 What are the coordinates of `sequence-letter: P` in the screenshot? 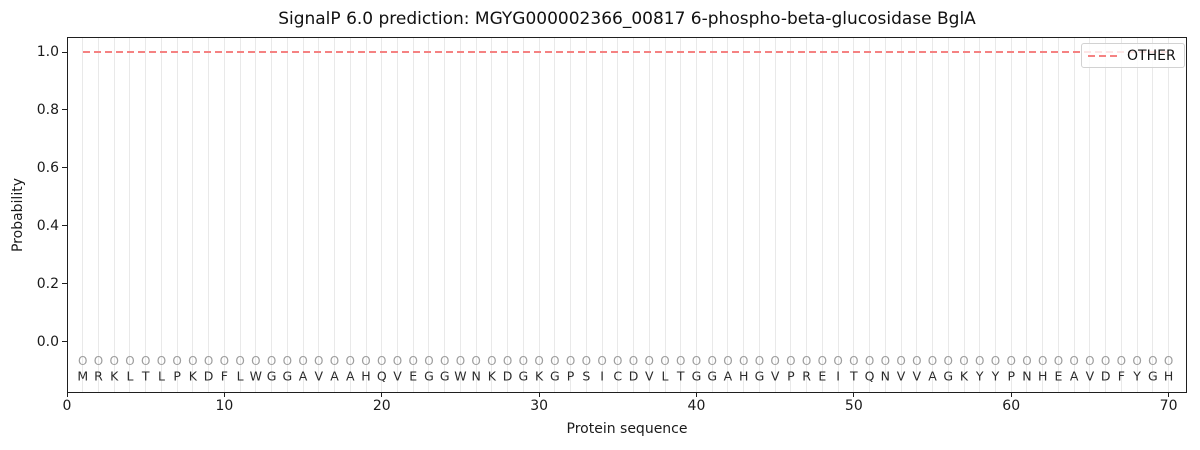 It's located at (177, 375).